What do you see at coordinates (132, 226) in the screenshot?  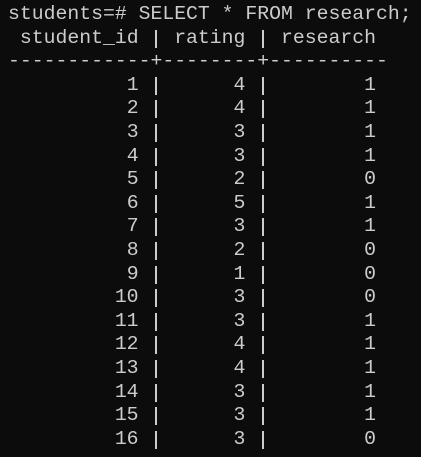 I see `table-cell: 7` at bounding box center [132, 226].